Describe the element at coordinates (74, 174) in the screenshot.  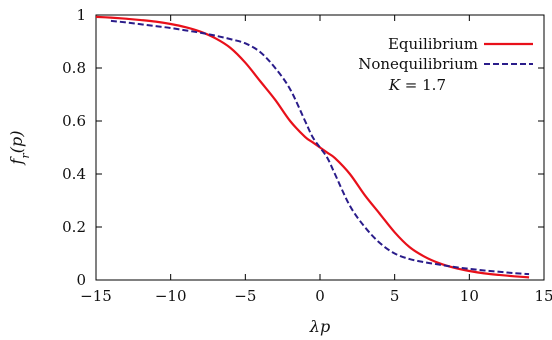
I see `y-tick-label: 0.4` at that location.